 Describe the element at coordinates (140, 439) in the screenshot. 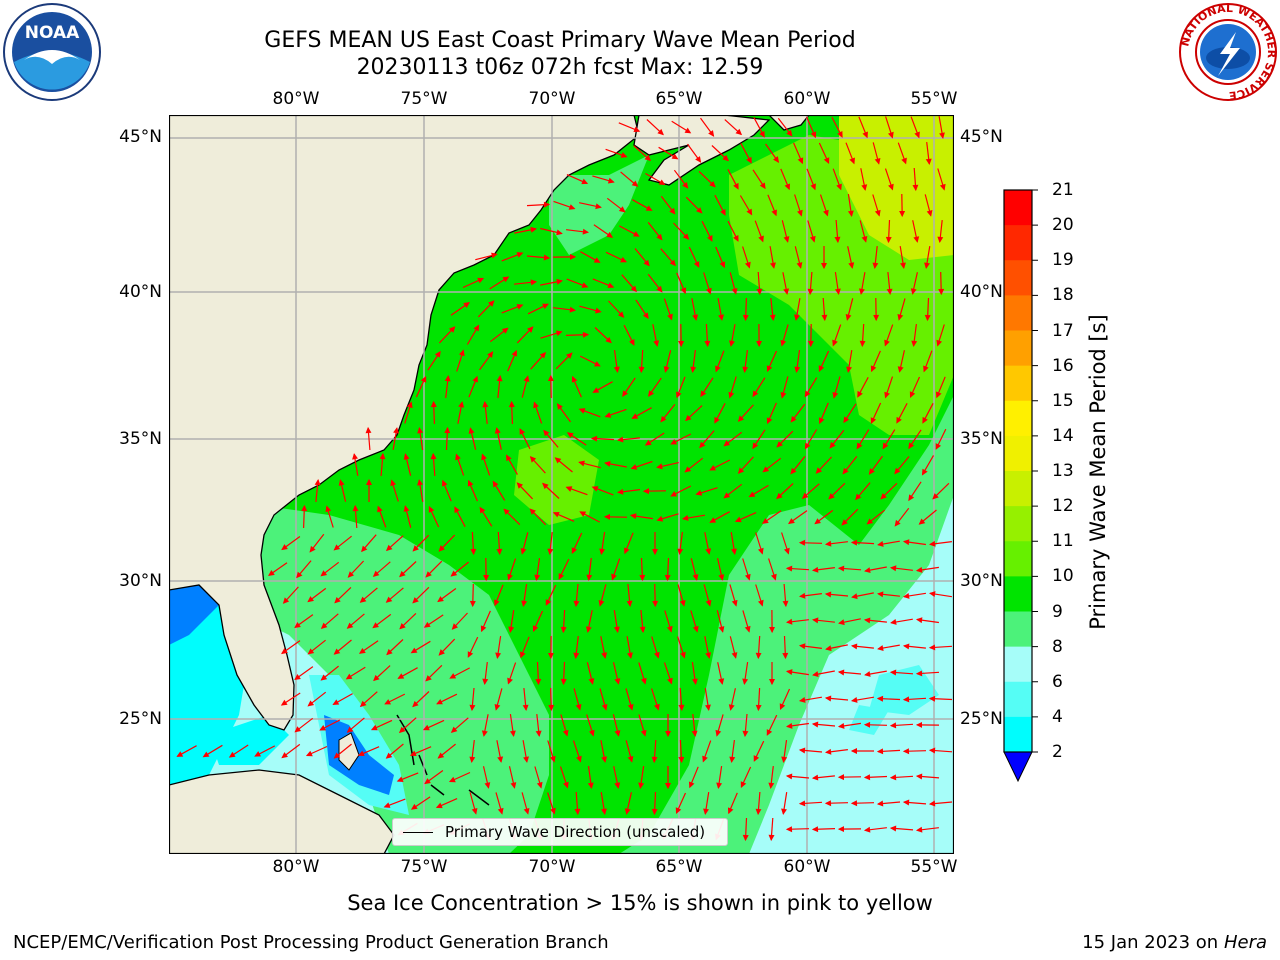

I see `lat-tick-left-35n: 35°N` at that location.